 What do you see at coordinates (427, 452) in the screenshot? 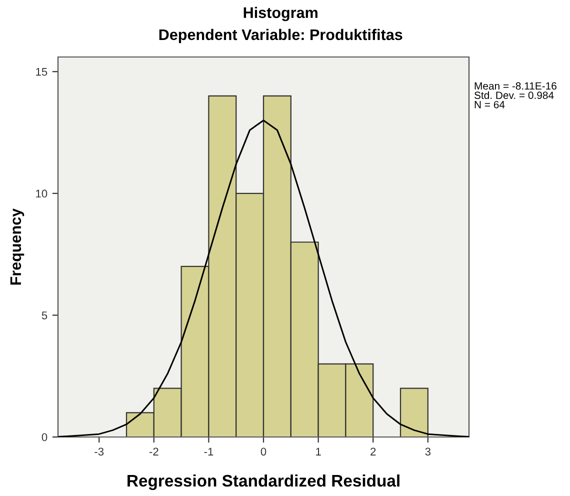
I see `x-tick-label: 3` at bounding box center [427, 452].